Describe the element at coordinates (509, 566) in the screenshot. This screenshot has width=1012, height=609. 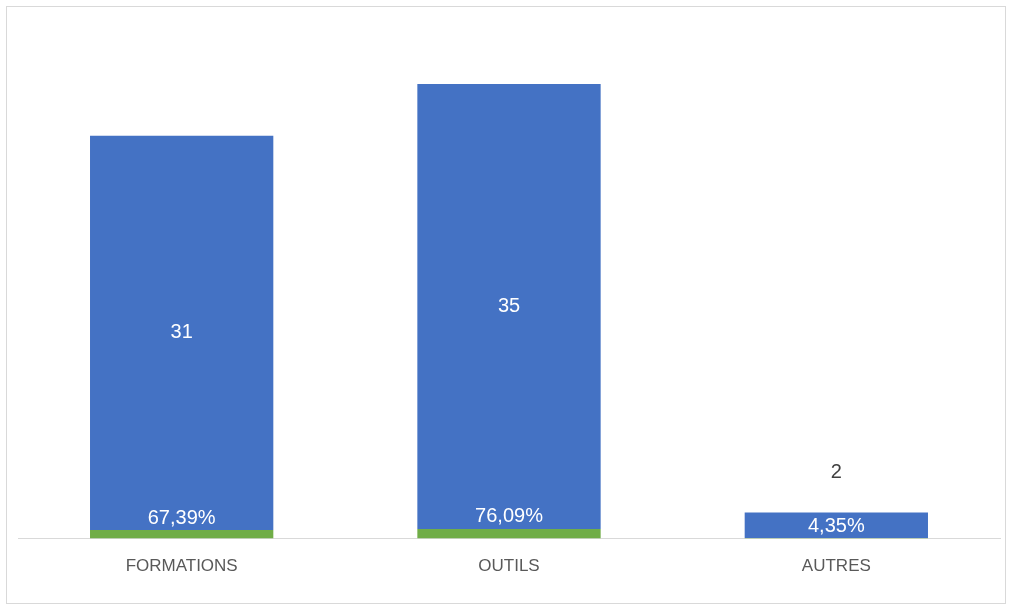
I see `x-tick-label: OUTILS` at that location.